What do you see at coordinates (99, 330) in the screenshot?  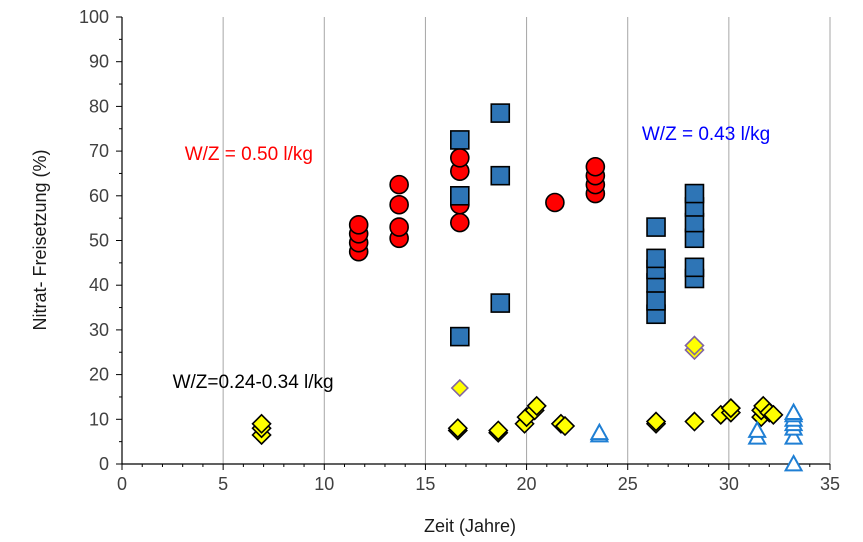 I see `y-tick-label: 30` at bounding box center [99, 330].